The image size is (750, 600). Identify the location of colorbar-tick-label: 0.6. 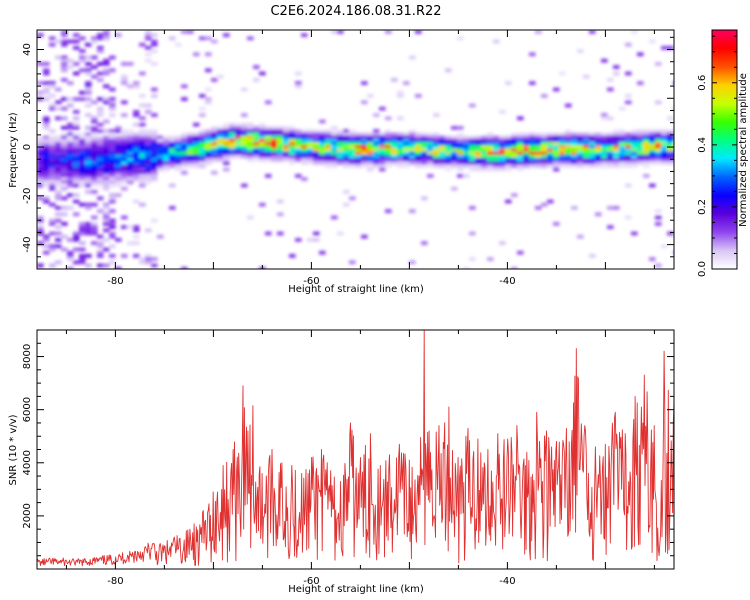
(702, 83).